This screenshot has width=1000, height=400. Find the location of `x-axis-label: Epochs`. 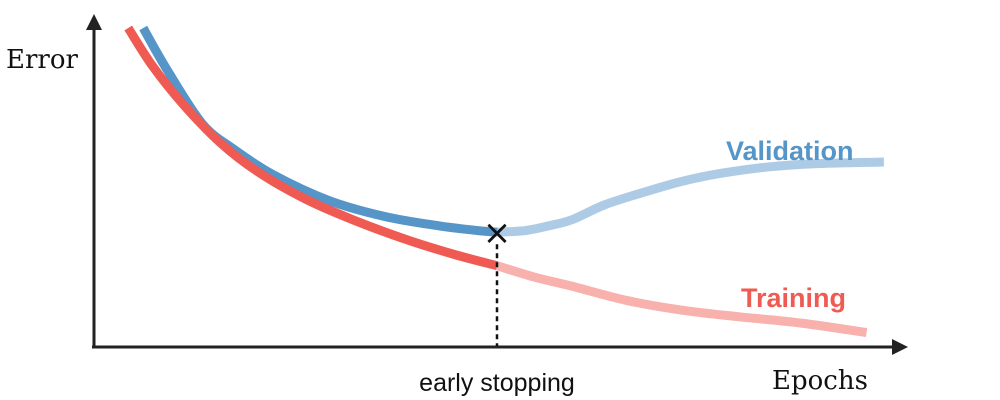

x-axis-label: Epochs is located at coordinates (820, 381).